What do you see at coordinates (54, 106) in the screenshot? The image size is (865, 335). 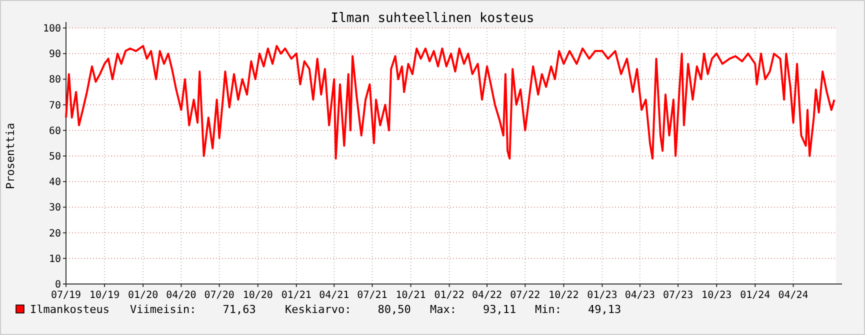 I see `y-tick-label: 70` at bounding box center [54, 106].